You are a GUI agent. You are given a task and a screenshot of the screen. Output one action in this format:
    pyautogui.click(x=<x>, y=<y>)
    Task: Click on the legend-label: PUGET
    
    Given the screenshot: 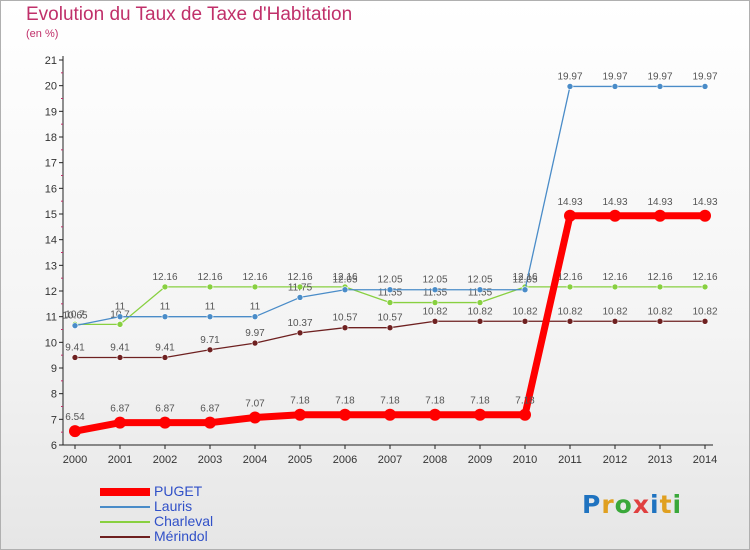 What is the action you would take?
    pyautogui.click(x=178, y=491)
    